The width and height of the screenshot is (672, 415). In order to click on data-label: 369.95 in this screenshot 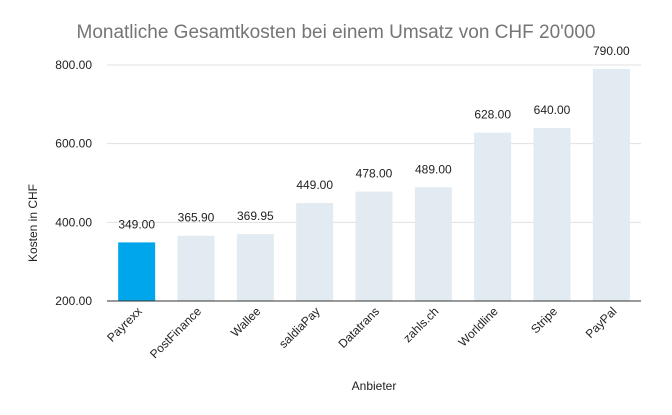, I will do `click(255, 216)`.